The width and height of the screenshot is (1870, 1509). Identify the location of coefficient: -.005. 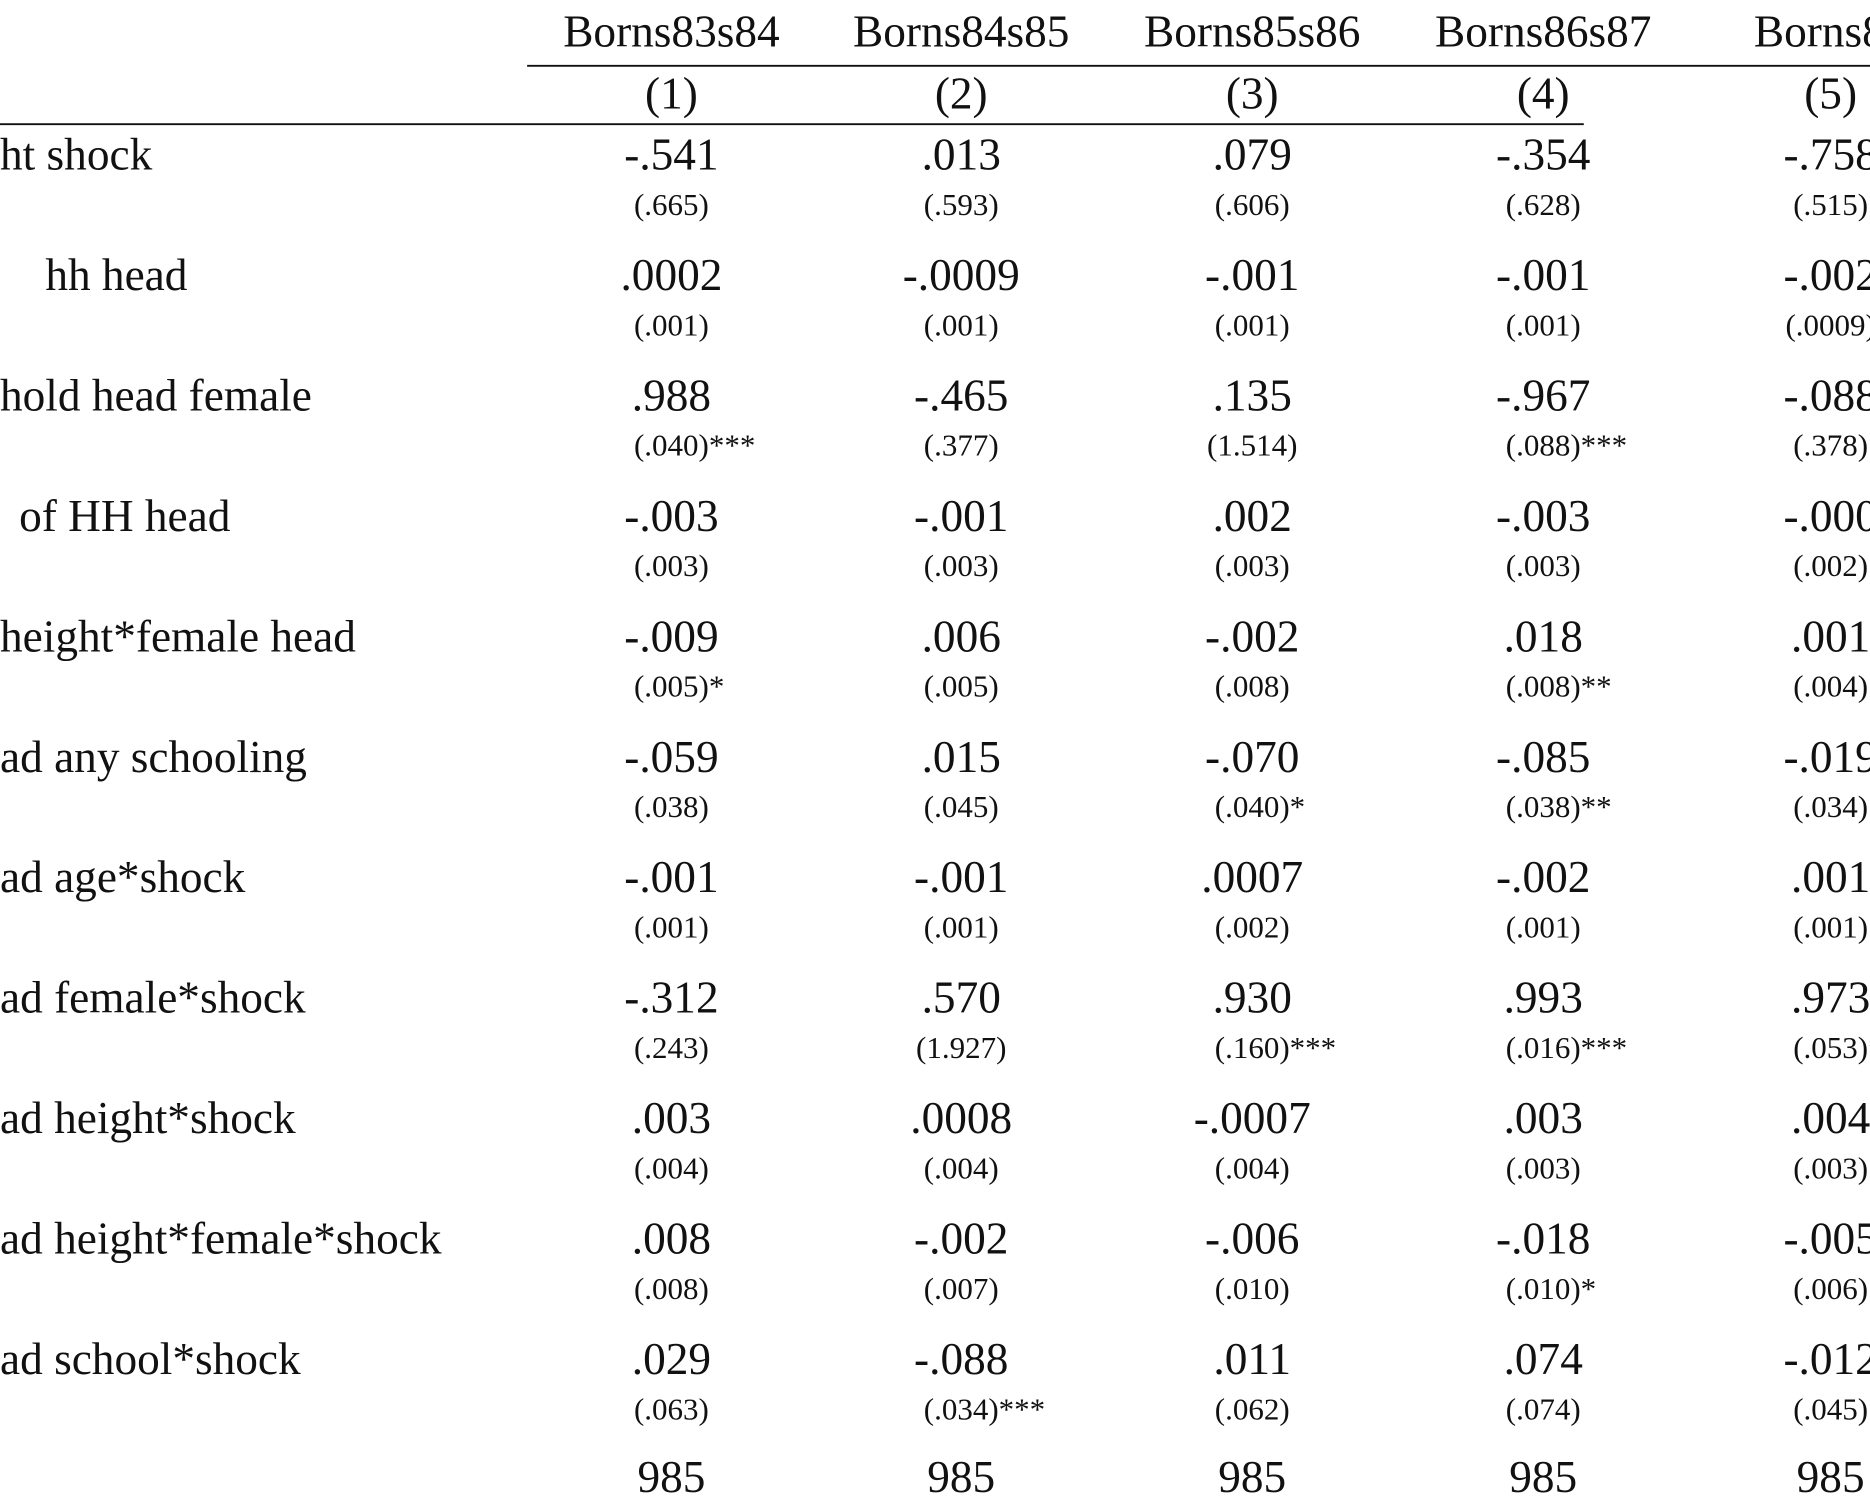
(1826, 1239).